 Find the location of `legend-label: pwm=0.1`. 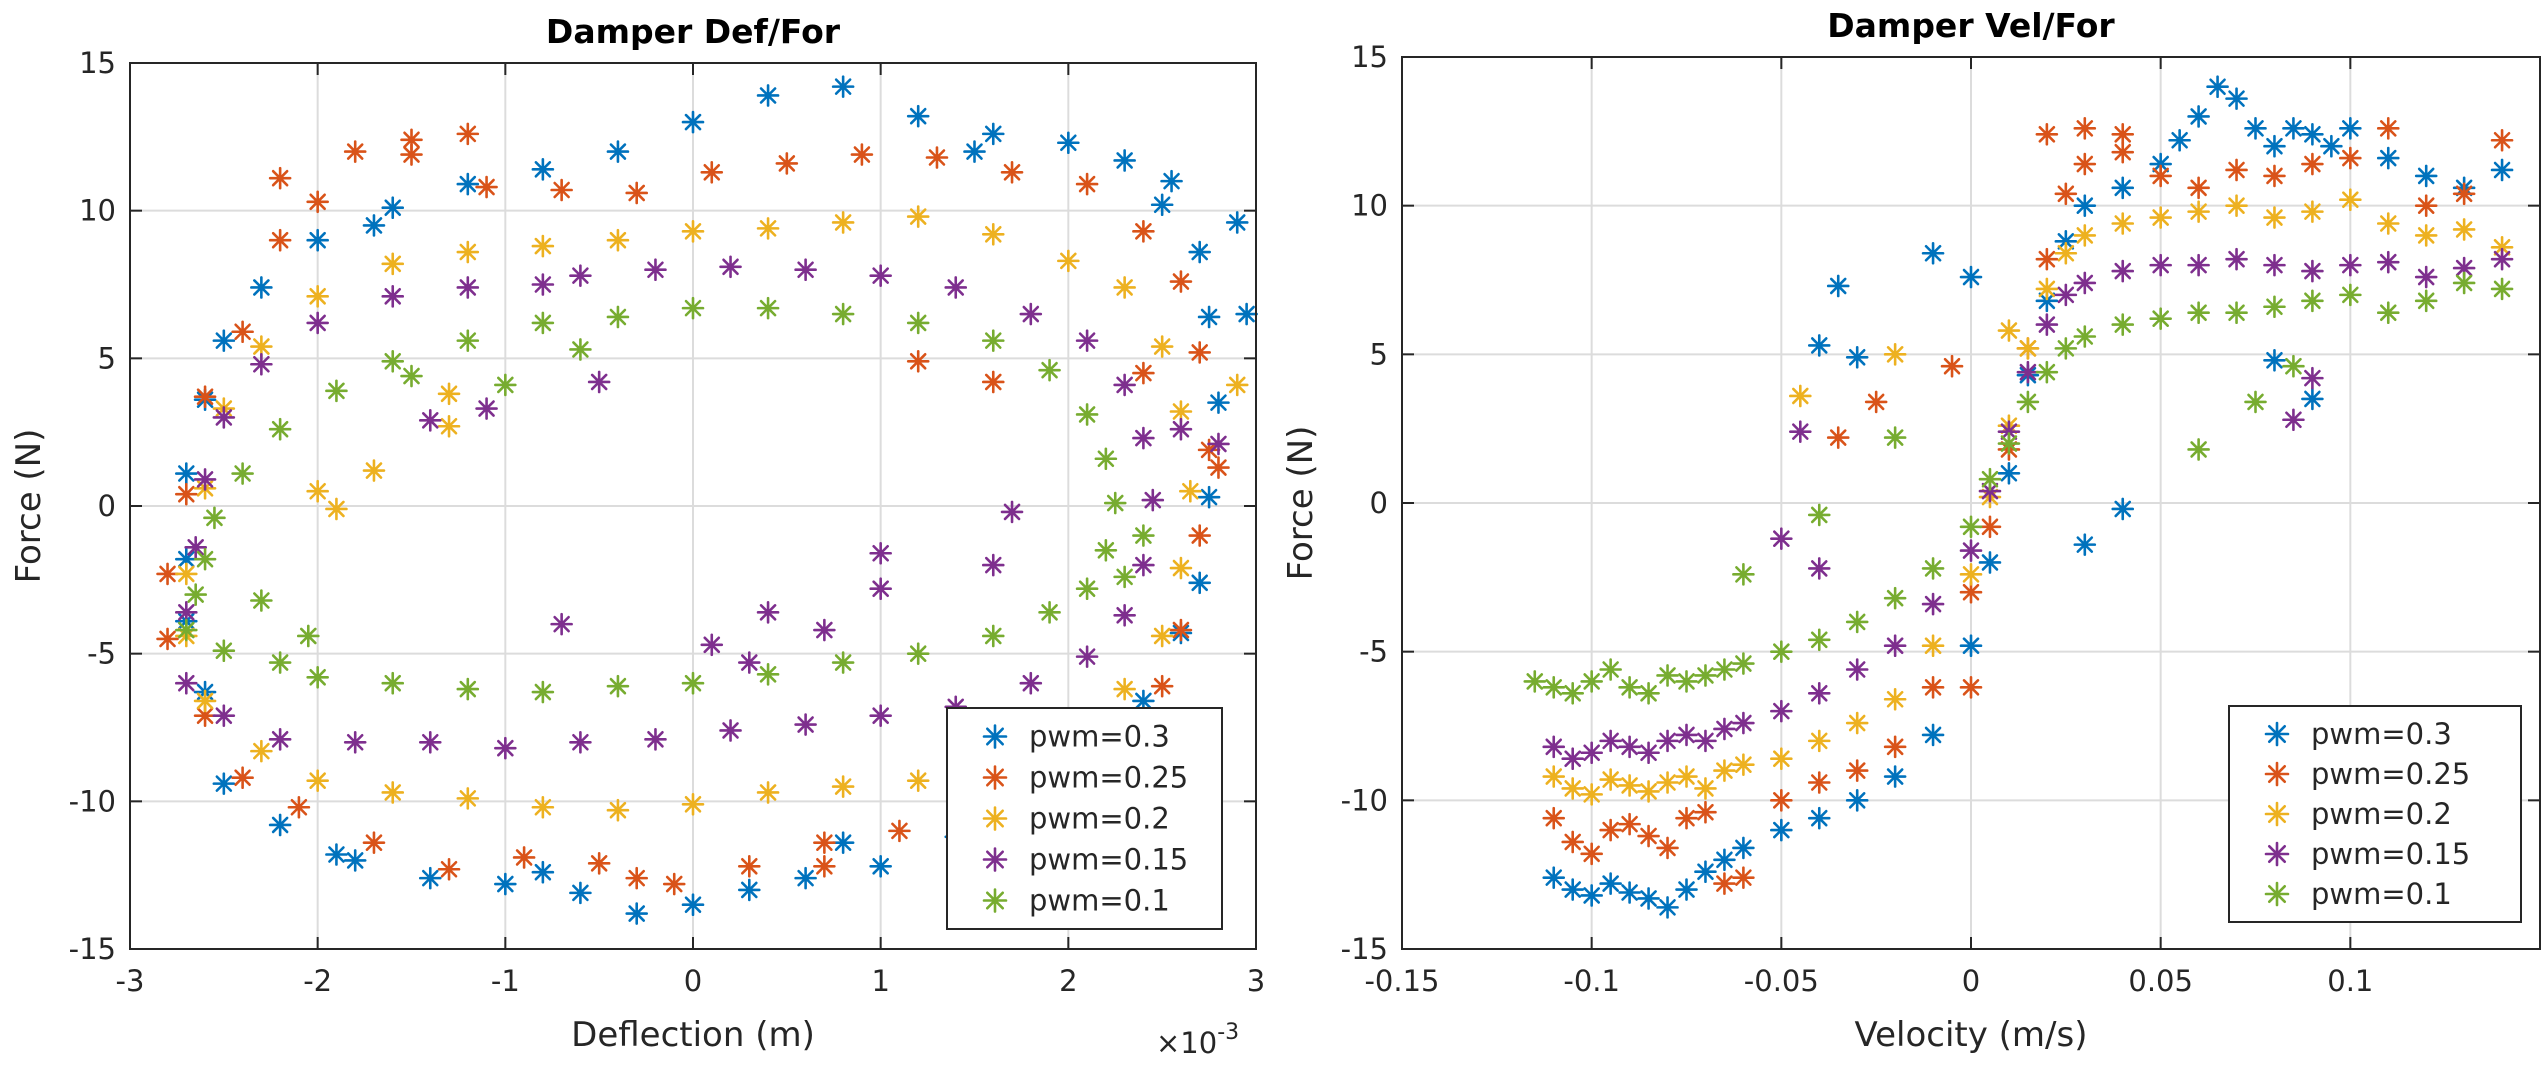

legend-label: pwm=0.1 is located at coordinates (2381, 894).